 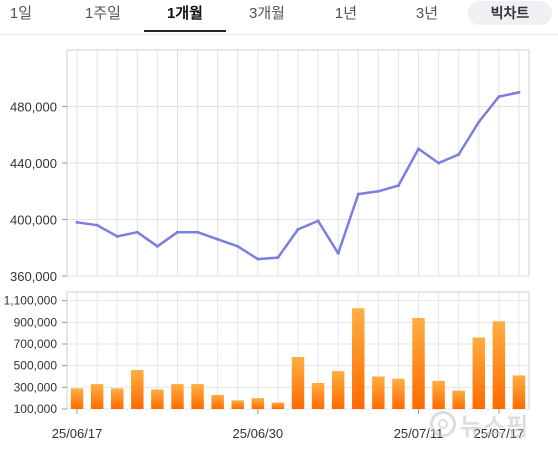 What do you see at coordinates (21, 13) in the screenshot?
I see `tab-1day: 1일` at bounding box center [21, 13].